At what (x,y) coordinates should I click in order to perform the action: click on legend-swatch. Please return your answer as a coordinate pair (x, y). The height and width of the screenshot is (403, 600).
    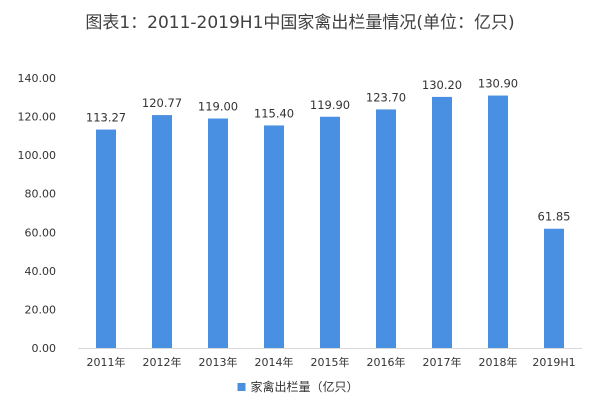
    Looking at the image, I should click on (241, 387).